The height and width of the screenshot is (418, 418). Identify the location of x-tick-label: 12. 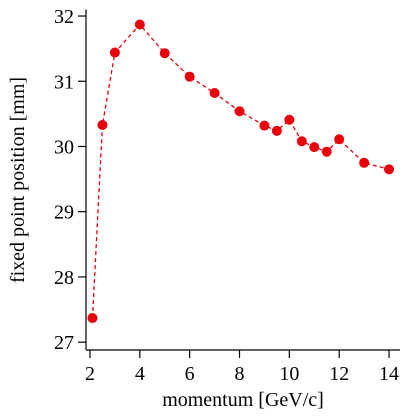
(339, 374).